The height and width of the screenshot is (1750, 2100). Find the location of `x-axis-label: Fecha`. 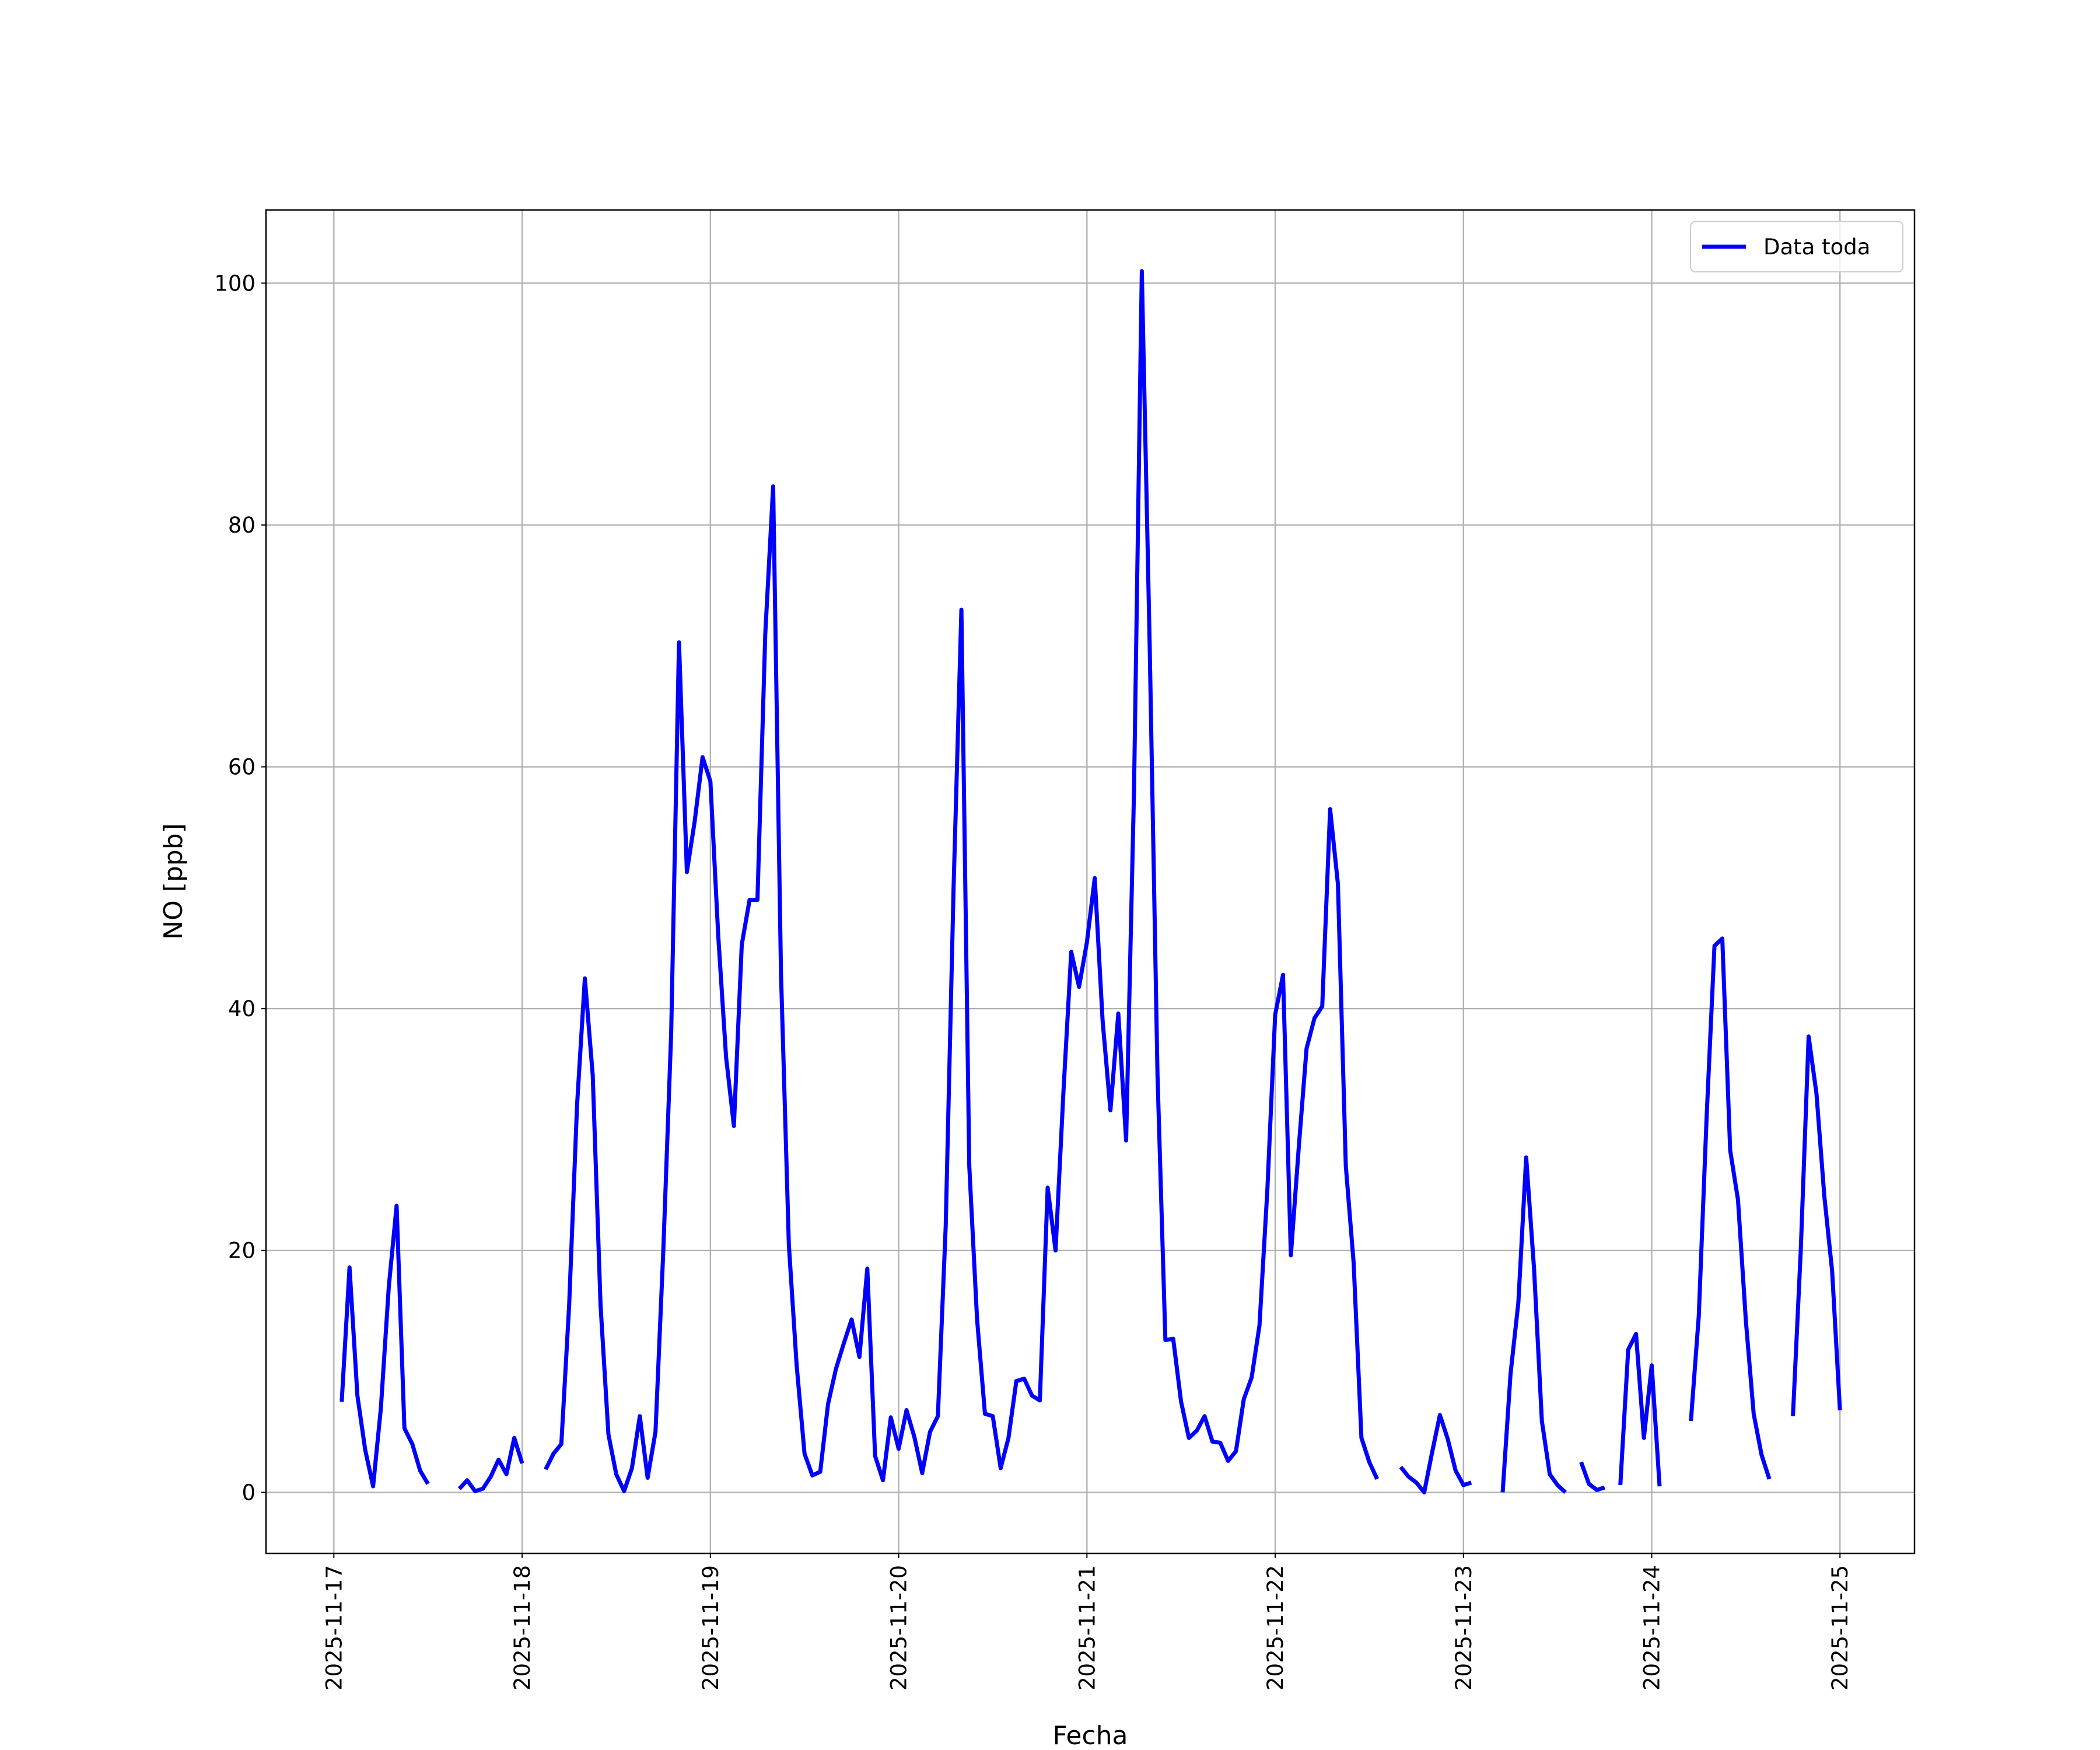

x-axis-label: Fecha is located at coordinates (1090, 1735).